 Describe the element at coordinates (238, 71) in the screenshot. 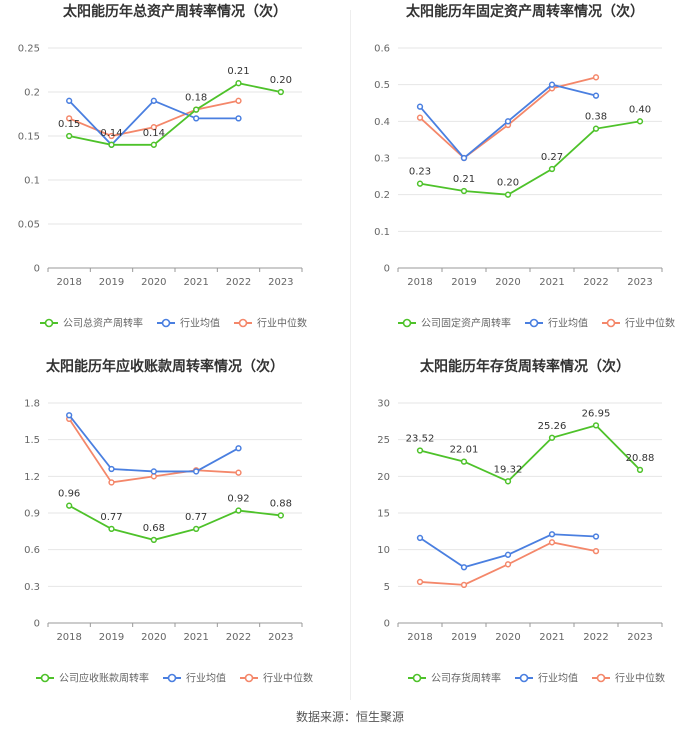

I see `data-label: 0.21` at that location.